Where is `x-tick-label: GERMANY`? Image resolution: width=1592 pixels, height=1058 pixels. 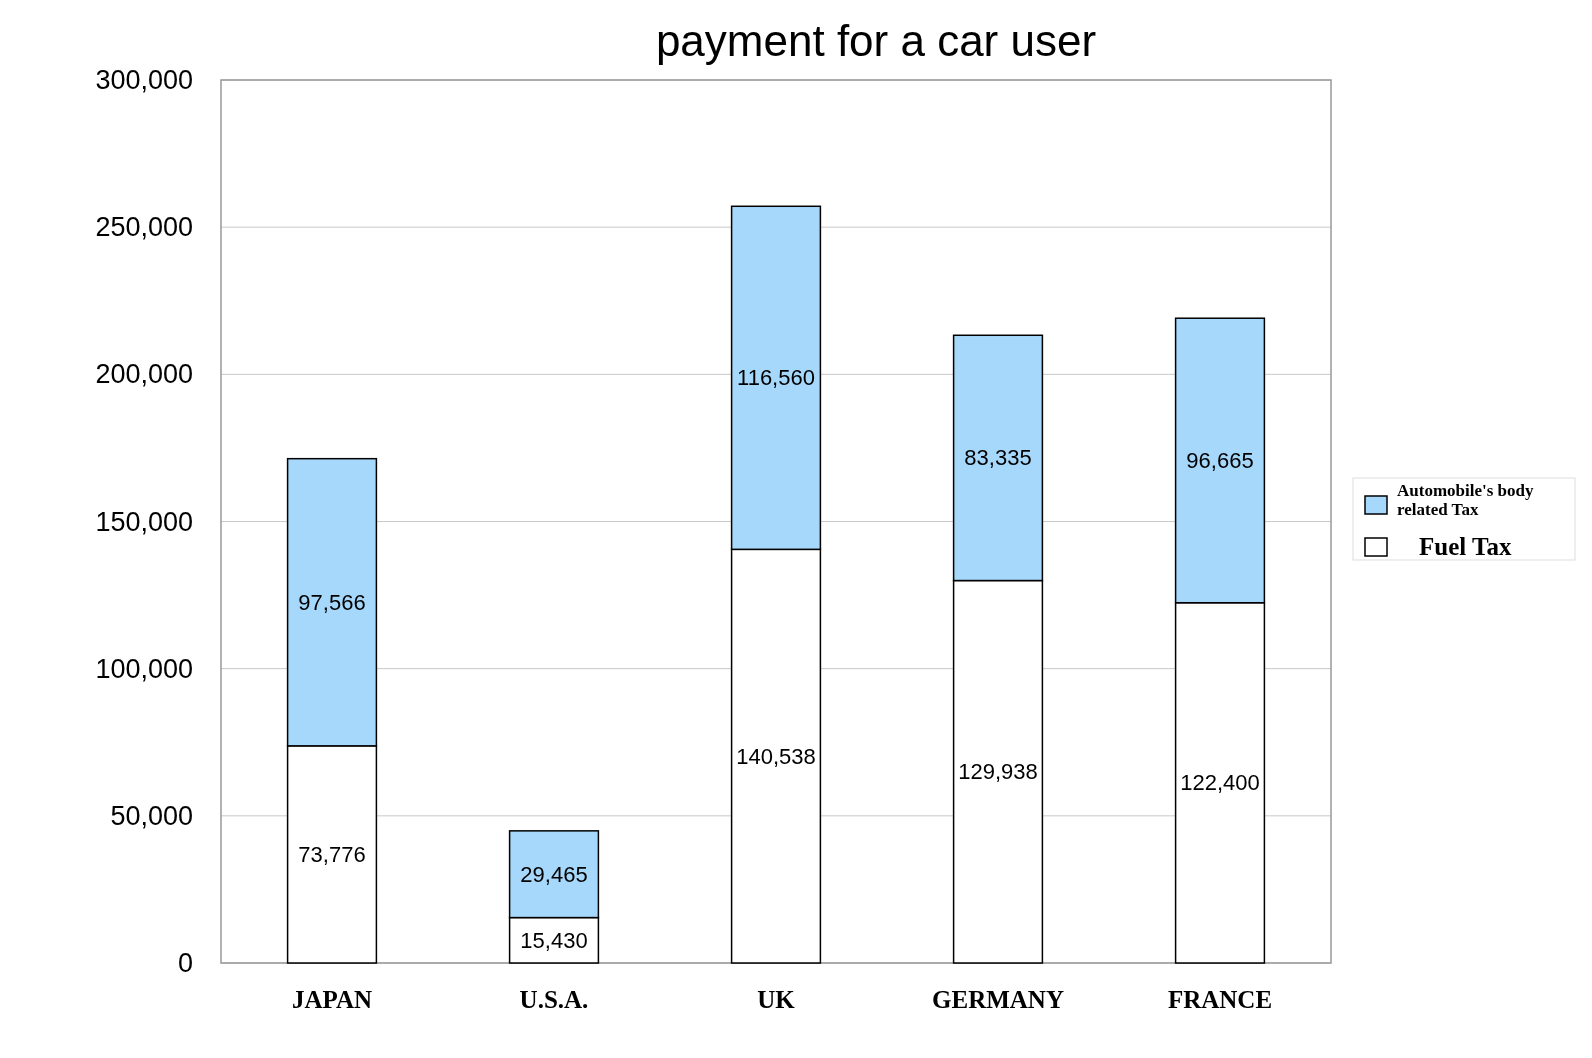
x-tick-label: GERMANY is located at coordinates (998, 999).